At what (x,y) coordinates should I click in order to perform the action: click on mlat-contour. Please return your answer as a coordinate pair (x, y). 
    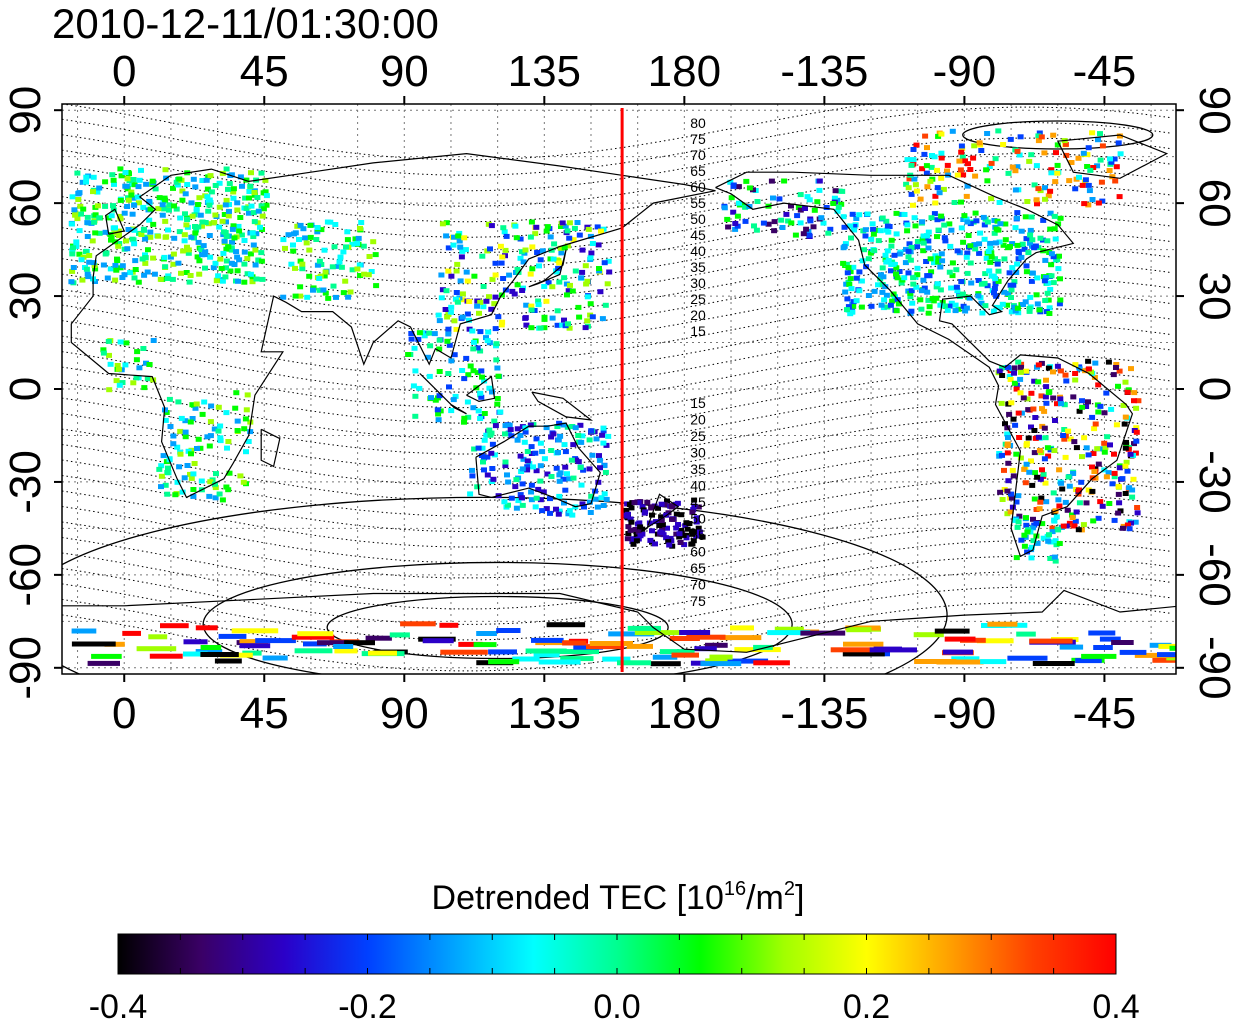
    Looking at the image, I should click on (616, 559).